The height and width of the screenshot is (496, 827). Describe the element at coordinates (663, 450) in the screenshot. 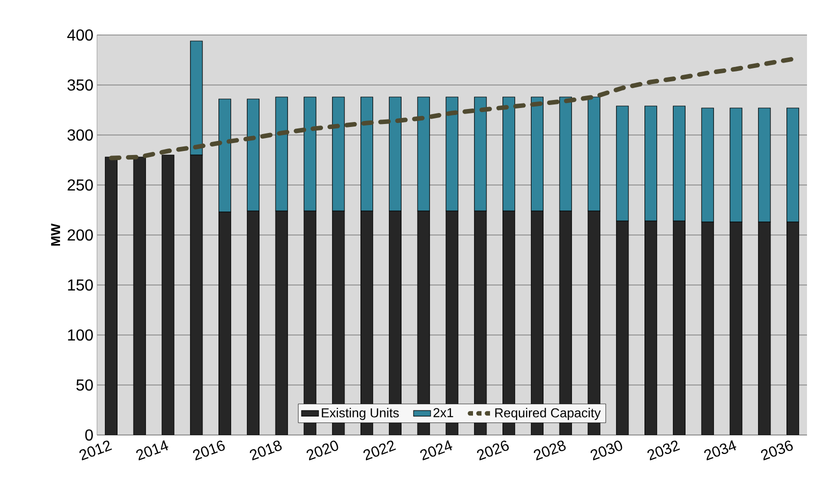

I see `x-tick-label: 2032` at that location.